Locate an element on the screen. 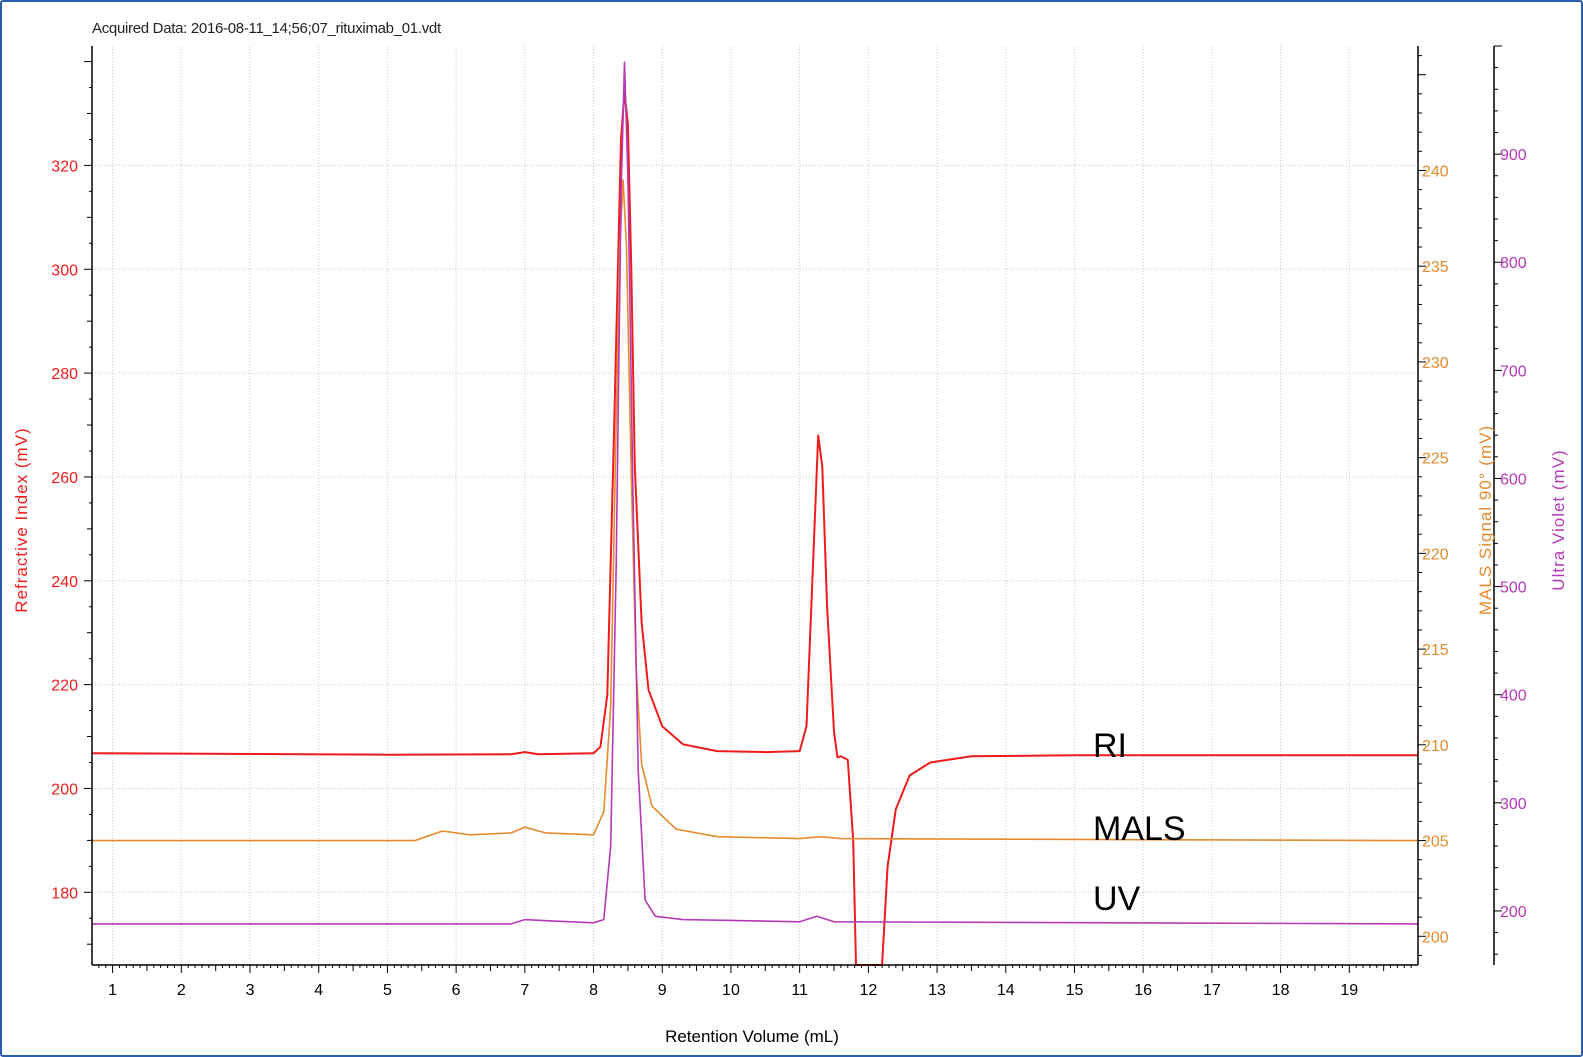 This screenshot has height=1057, width=1583. x-tick-label: 5 is located at coordinates (387, 990).